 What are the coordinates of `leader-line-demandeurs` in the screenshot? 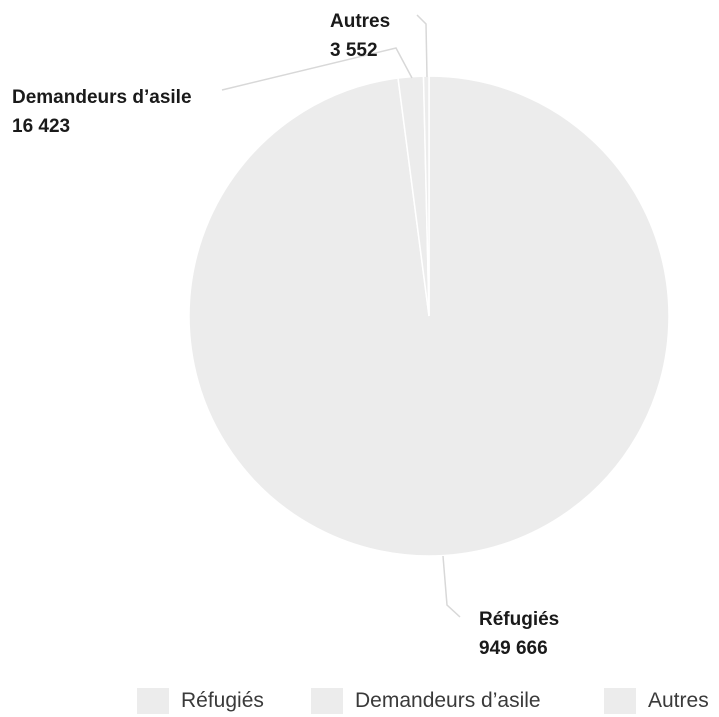 It's located at (317, 69).